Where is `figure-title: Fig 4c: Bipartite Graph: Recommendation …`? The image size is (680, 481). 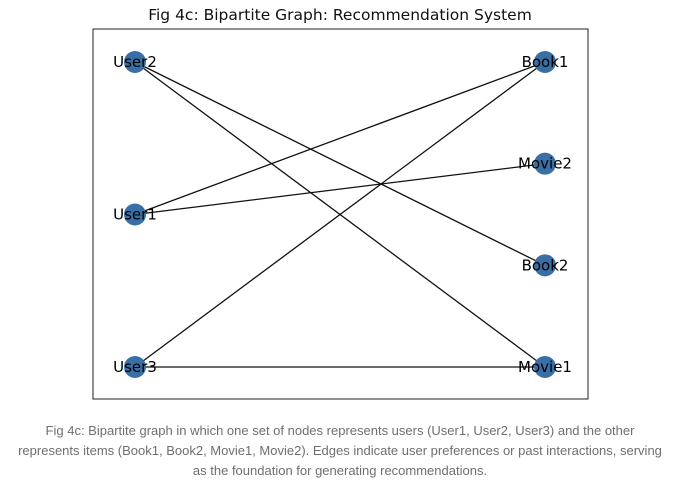 figure-title: Fig 4c: Bipartite Graph: Recommendation … is located at coordinates (340, 15).